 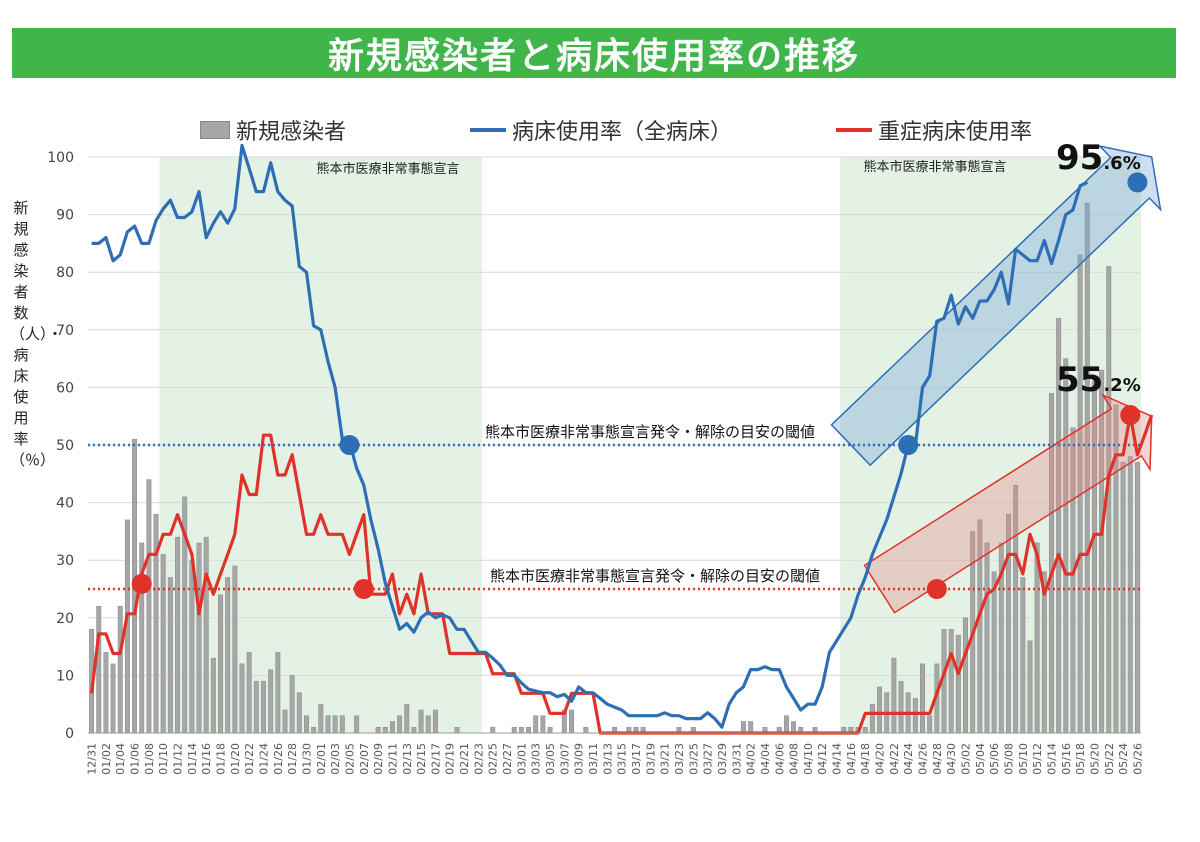 What do you see at coordinates (996, 305) in the screenshot?
I see `bed-trend-arrow` at bounding box center [996, 305].